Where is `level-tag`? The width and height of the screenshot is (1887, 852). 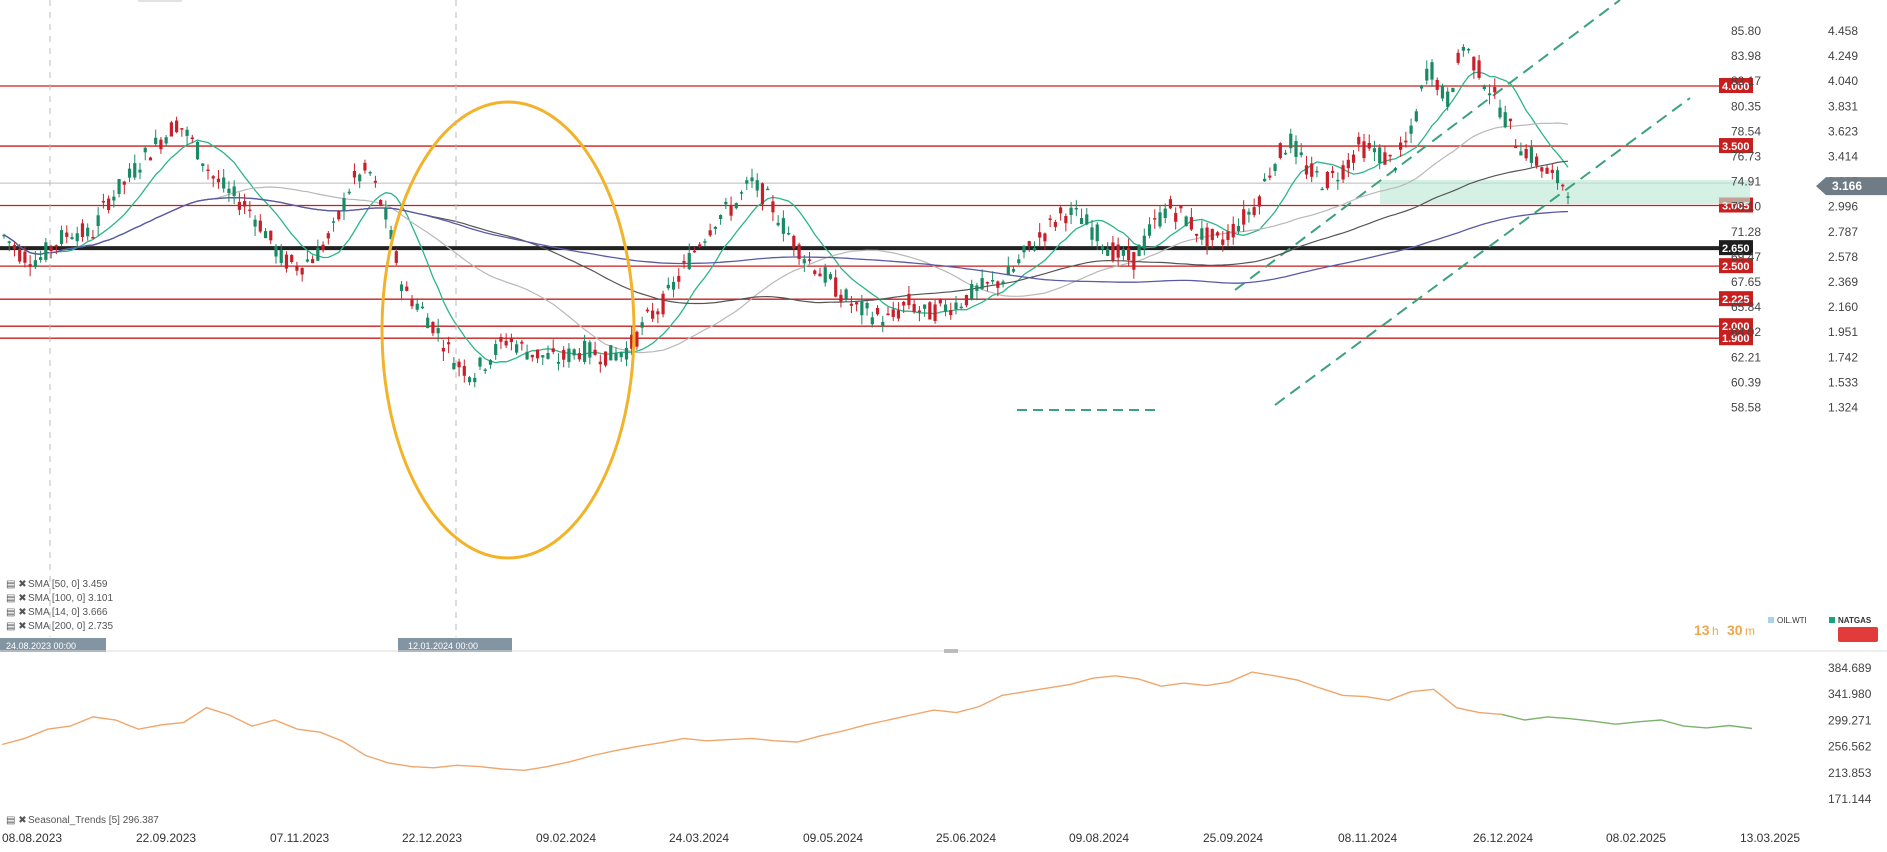 level-tag is located at coordinates (1736, 338).